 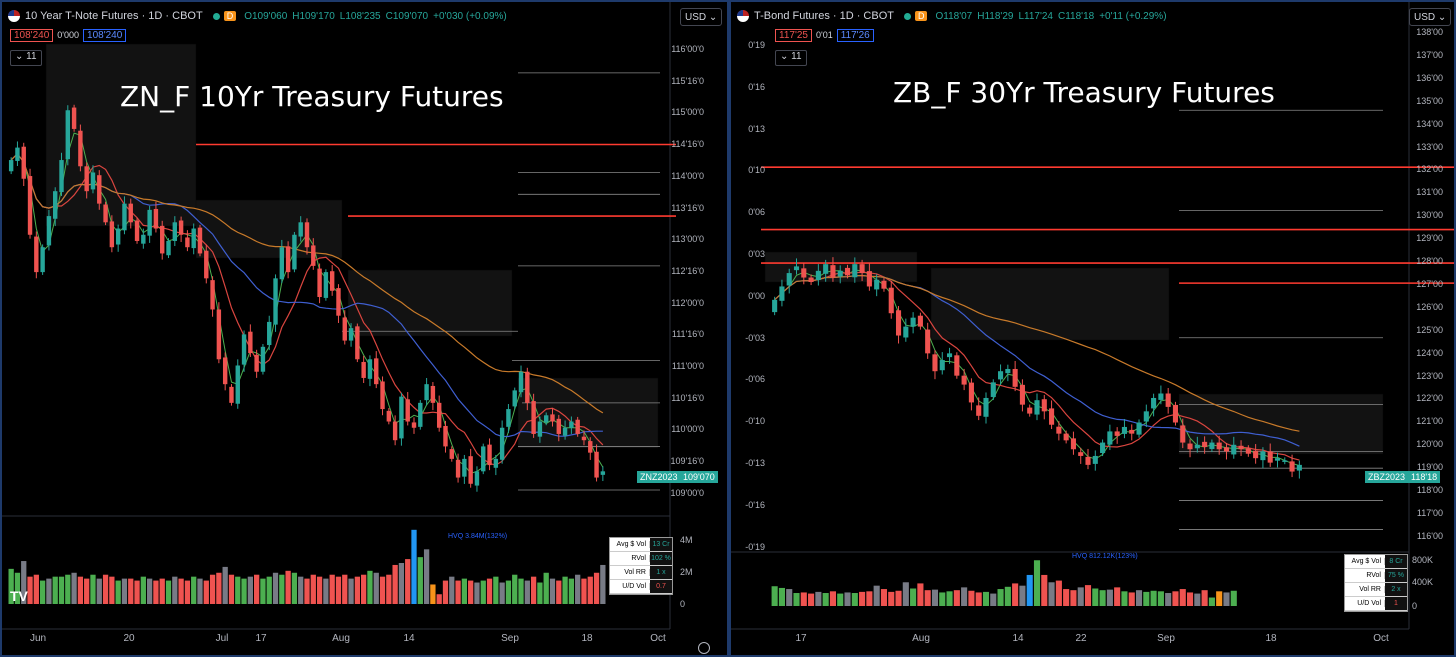 I want to click on stats-key: U/D Vol, so click(x=630, y=586).